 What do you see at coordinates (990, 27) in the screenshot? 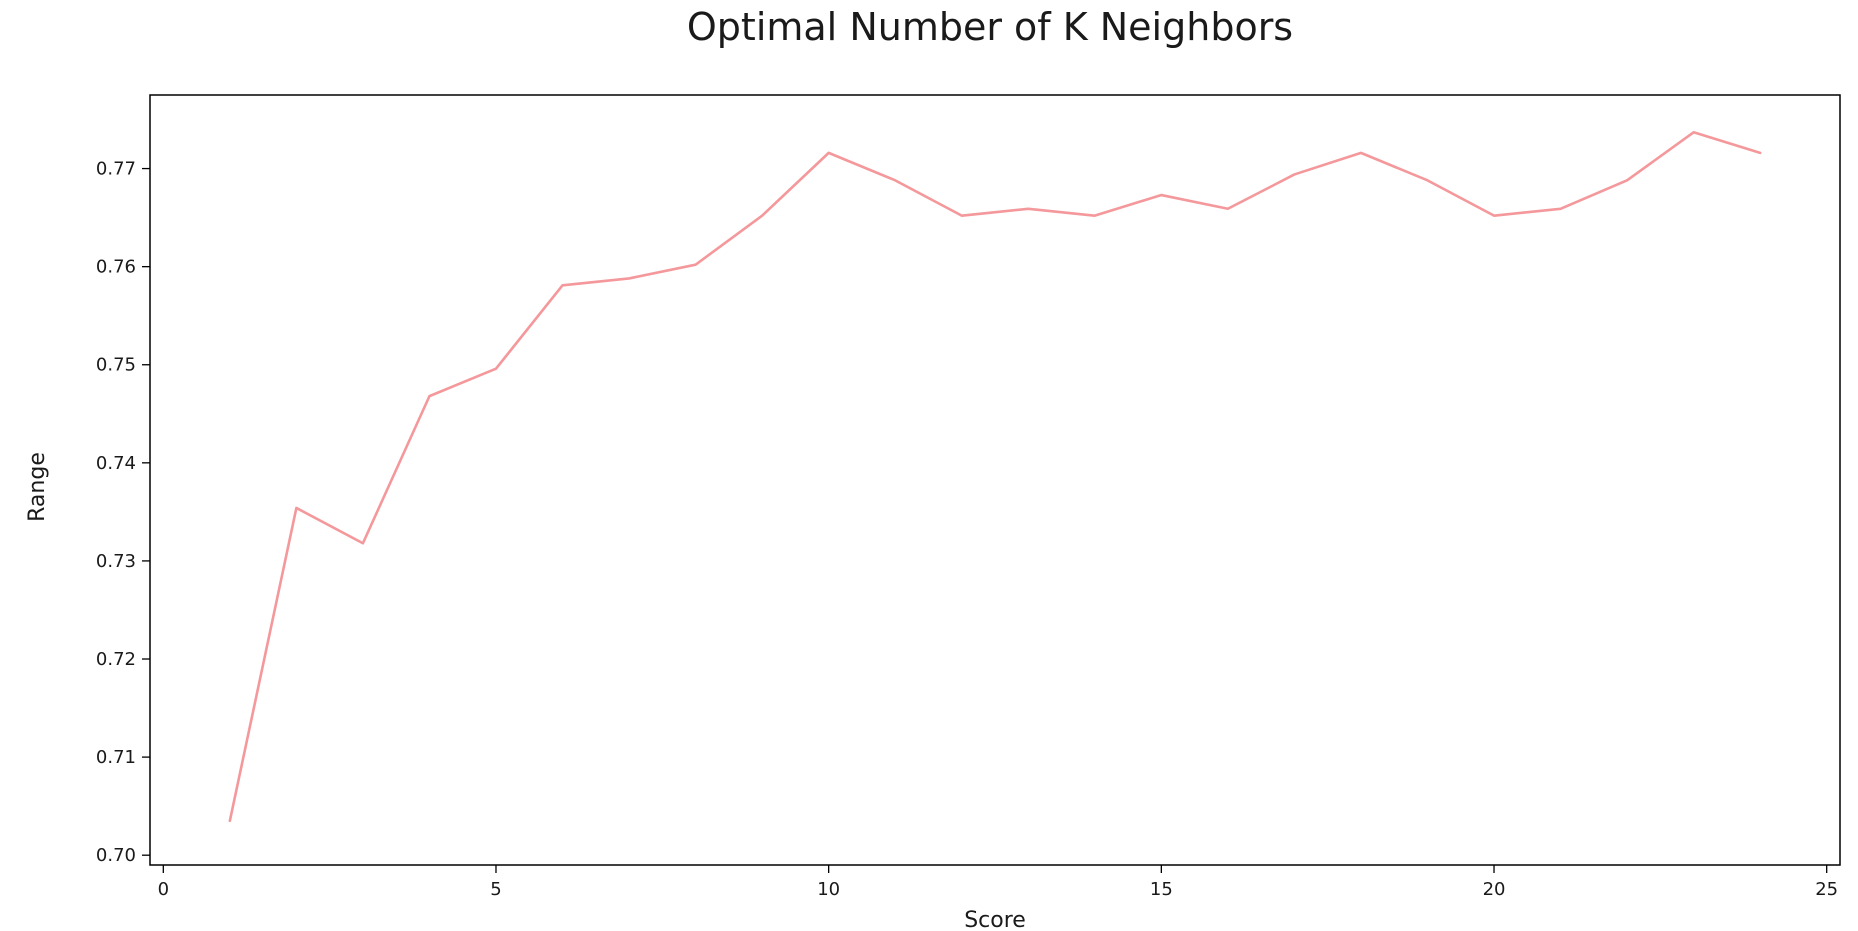
I see `chart-title: Optimal Number of K Neighbors` at bounding box center [990, 27].